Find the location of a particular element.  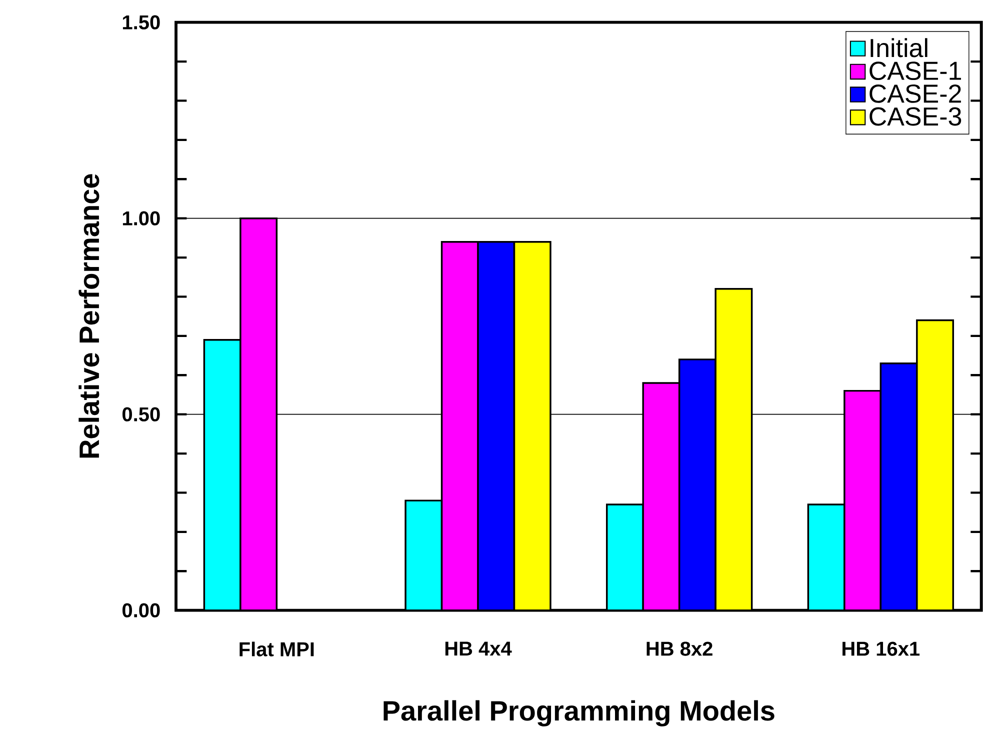

legend-label: CASE-2 is located at coordinates (915, 93).